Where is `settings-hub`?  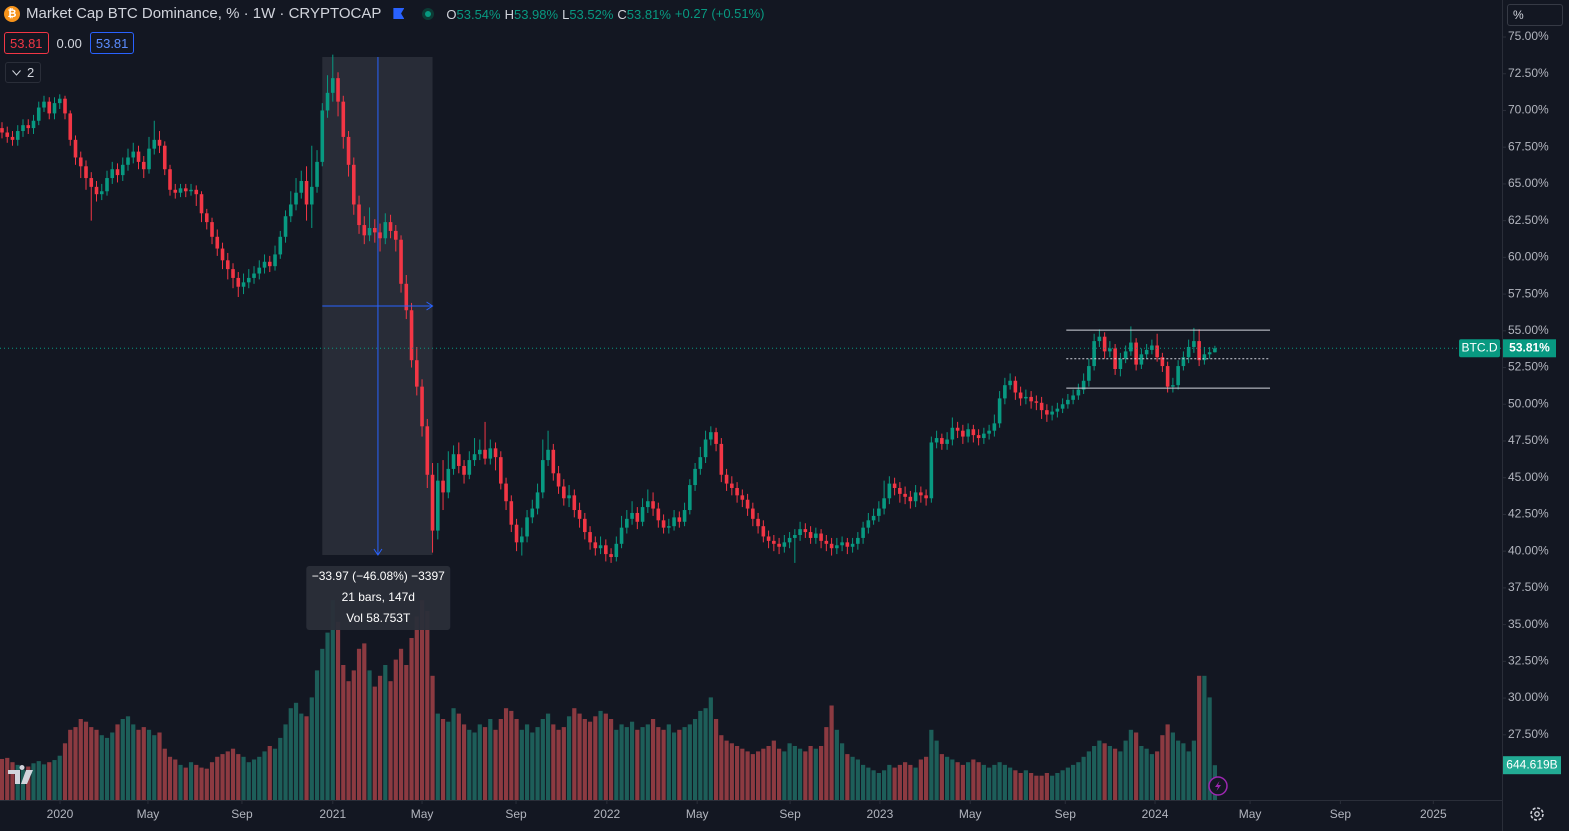 settings-hub is located at coordinates (1537, 814).